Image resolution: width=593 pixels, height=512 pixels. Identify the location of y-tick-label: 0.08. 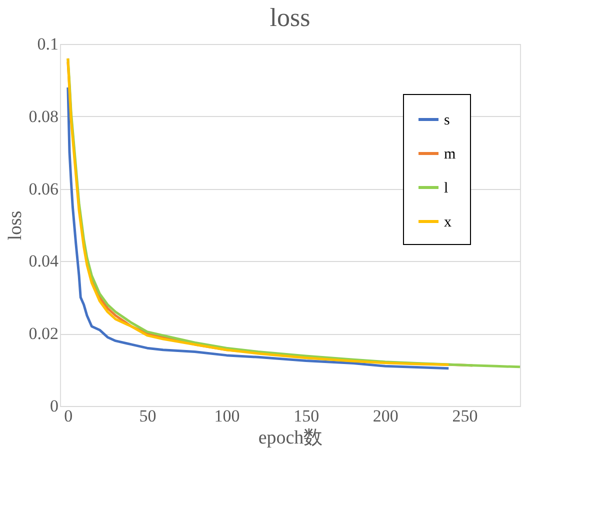
(43, 116).